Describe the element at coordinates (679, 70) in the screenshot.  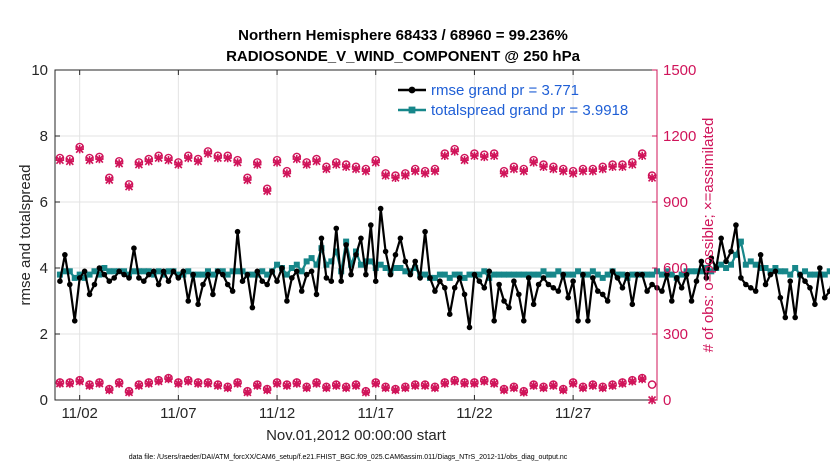
I see `y-tick-label-right: 1500` at that location.